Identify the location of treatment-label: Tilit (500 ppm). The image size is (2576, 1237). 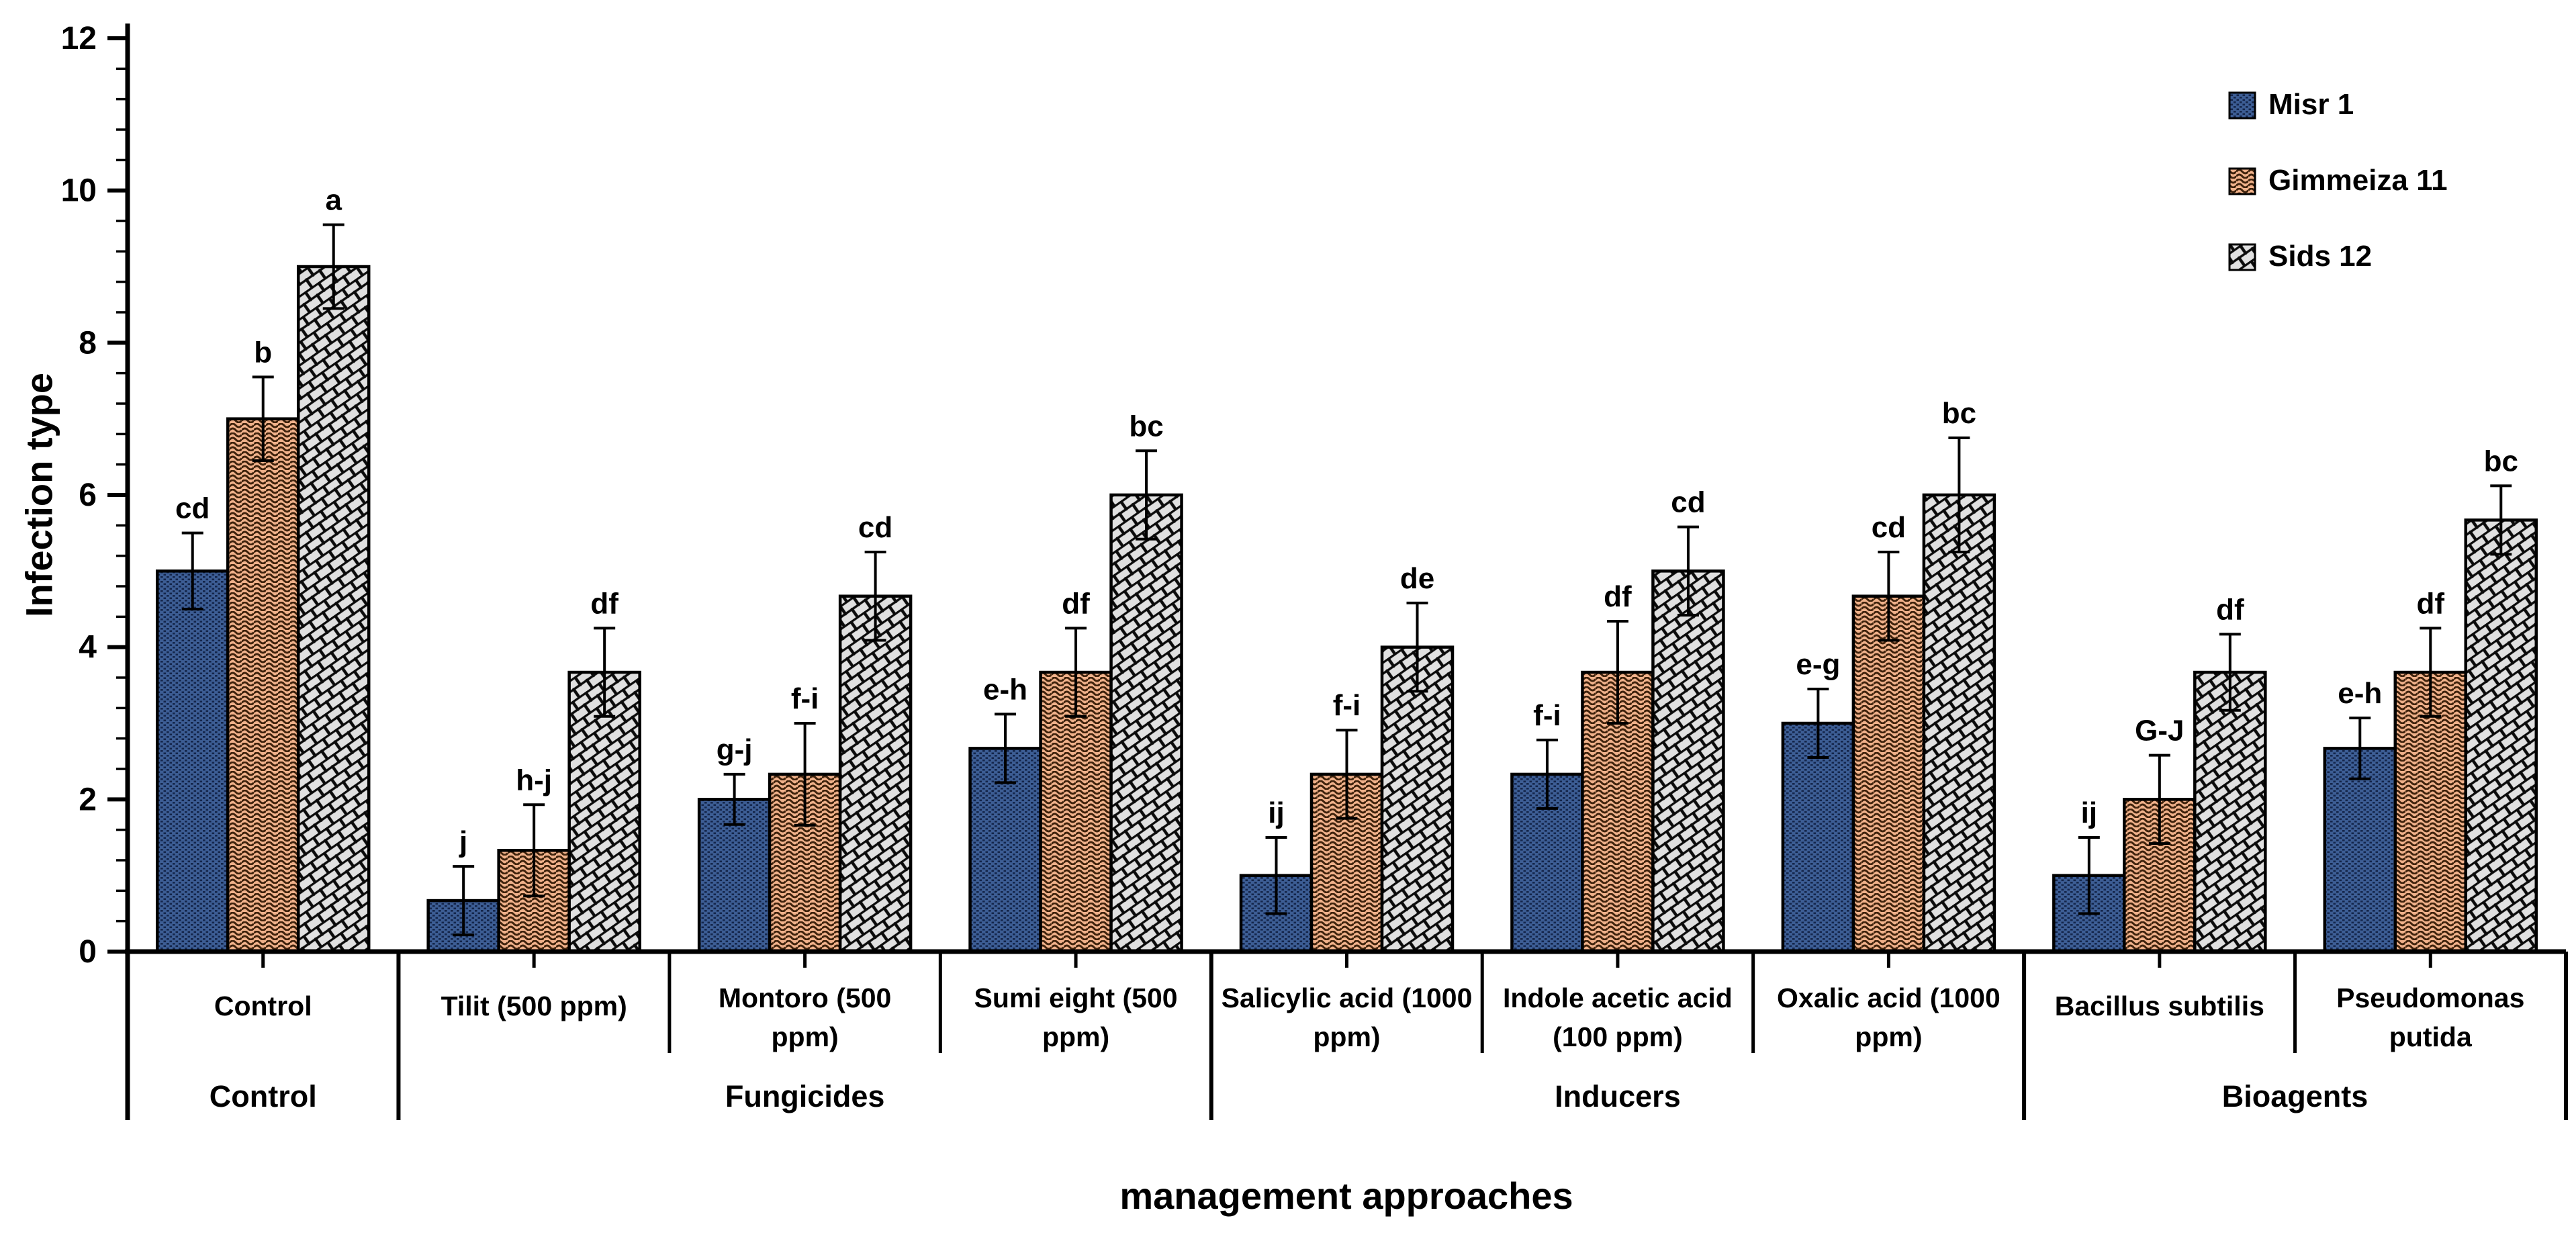
(534, 1006).